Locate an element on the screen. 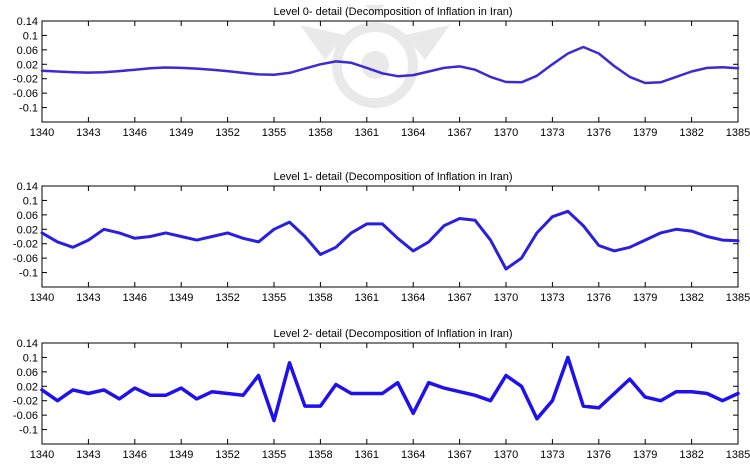  y-tick-label: 0.06 is located at coordinates (27, 373).